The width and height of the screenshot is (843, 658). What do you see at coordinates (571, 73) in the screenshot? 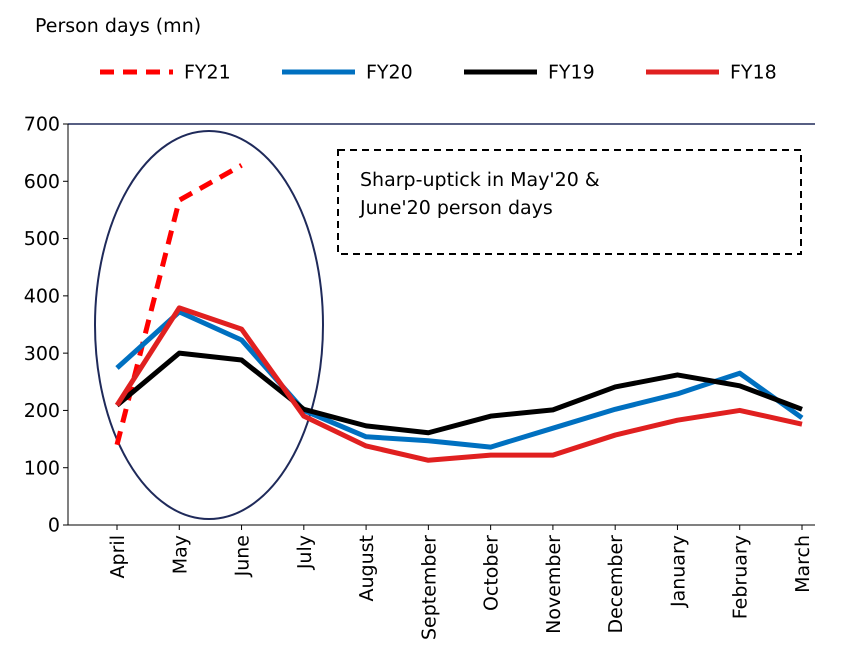
I see `legend-label: FY19` at bounding box center [571, 73].